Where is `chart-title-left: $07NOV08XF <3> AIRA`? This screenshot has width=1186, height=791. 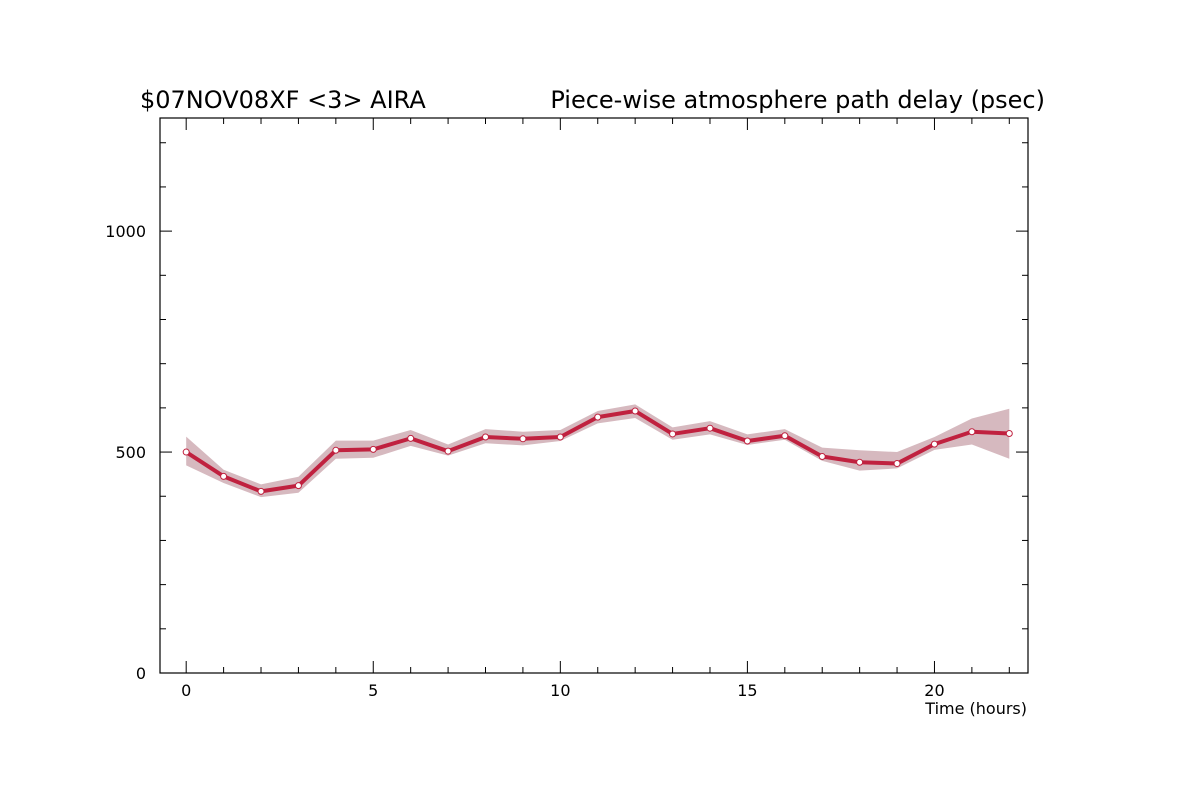
chart-title-left: $07NOV08XF <3> AIRA is located at coordinates (283, 100).